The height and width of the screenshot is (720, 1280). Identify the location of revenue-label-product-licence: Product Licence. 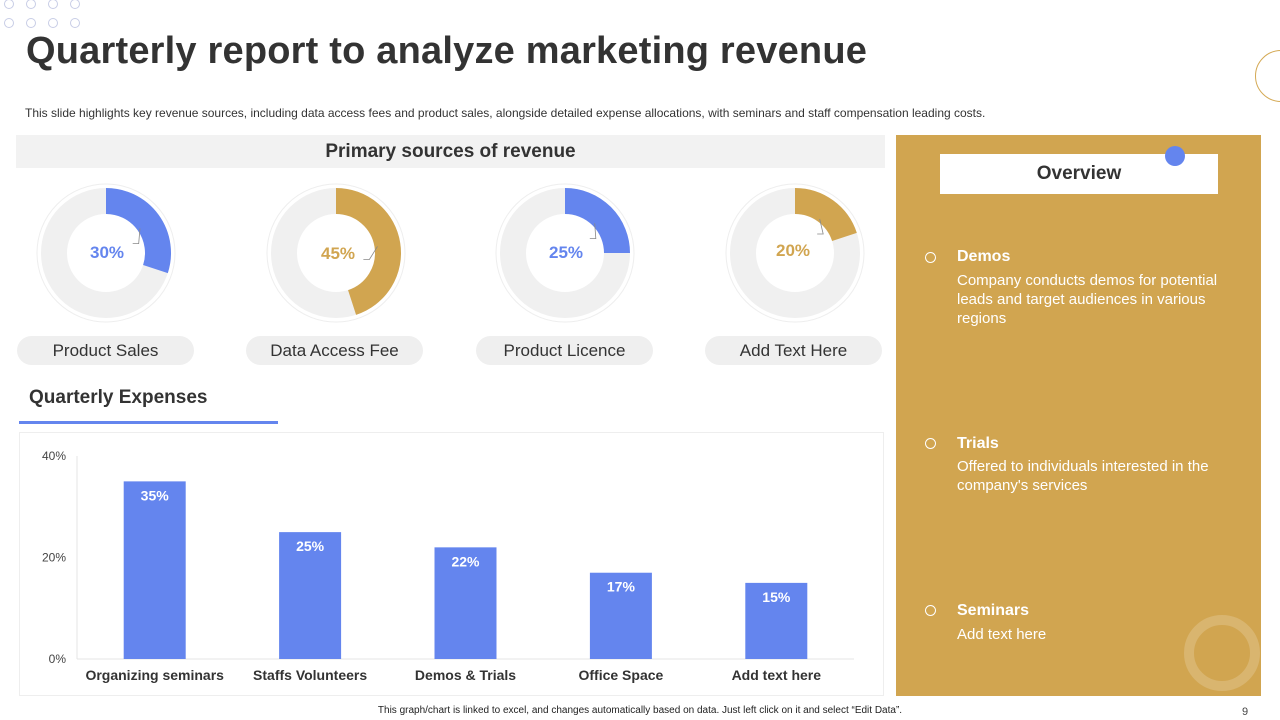
(564, 350).